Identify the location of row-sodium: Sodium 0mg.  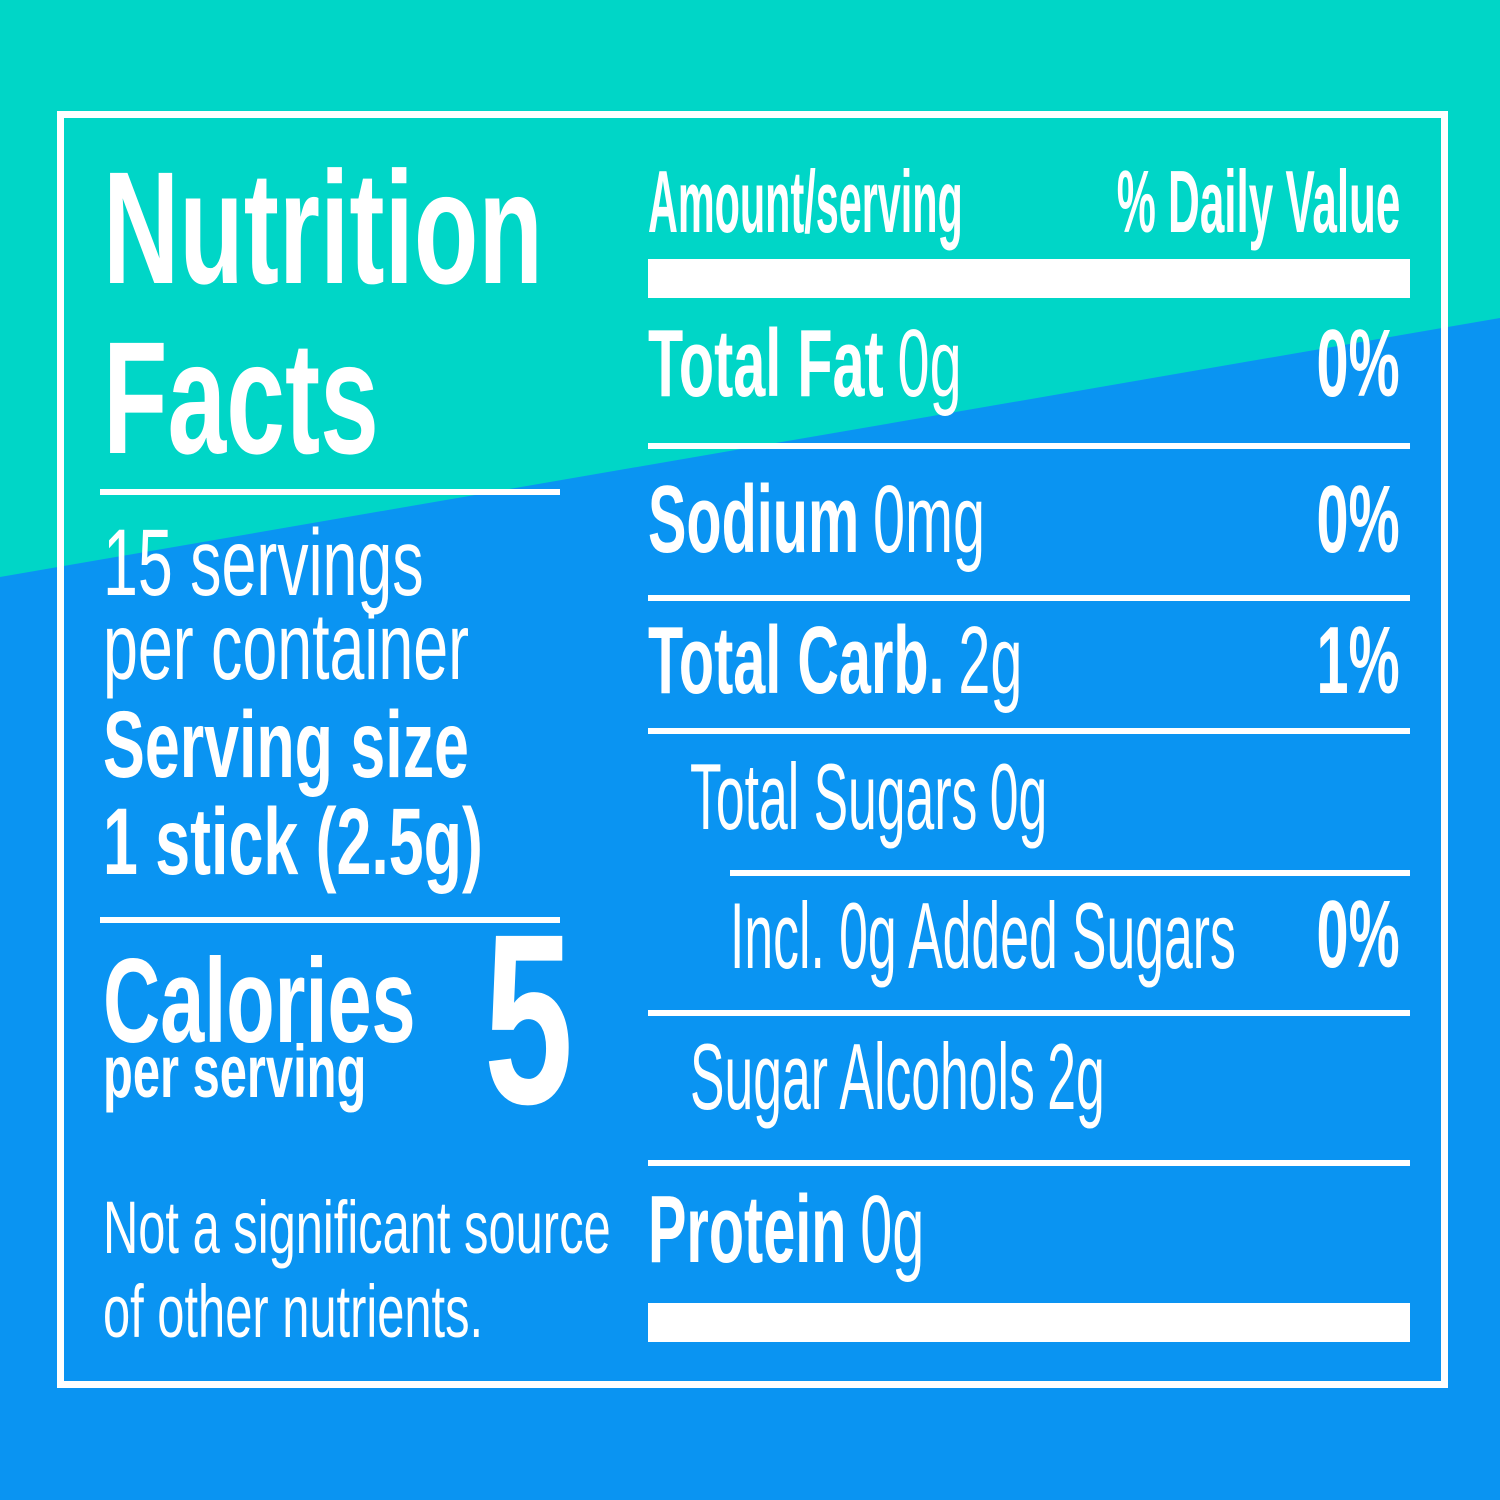
(817, 519).